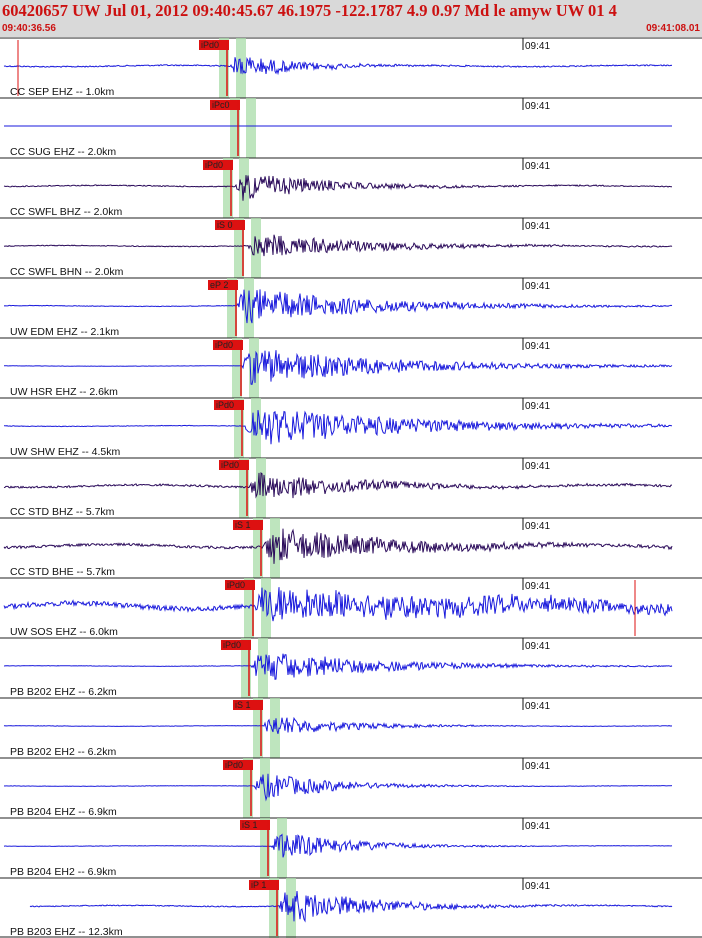  I want to click on trace-panel: 09:41 iPd0 CC SWFL BHZ -- 2.0km, so click(351, 187).